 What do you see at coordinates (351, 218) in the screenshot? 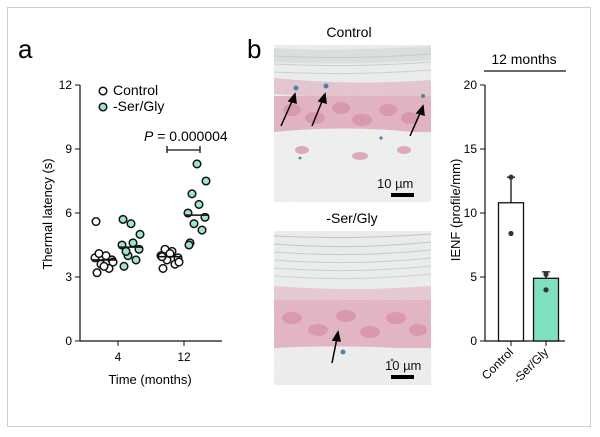
I see `ser-gly-micrograph-title: -Ser/Gly` at bounding box center [351, 218].